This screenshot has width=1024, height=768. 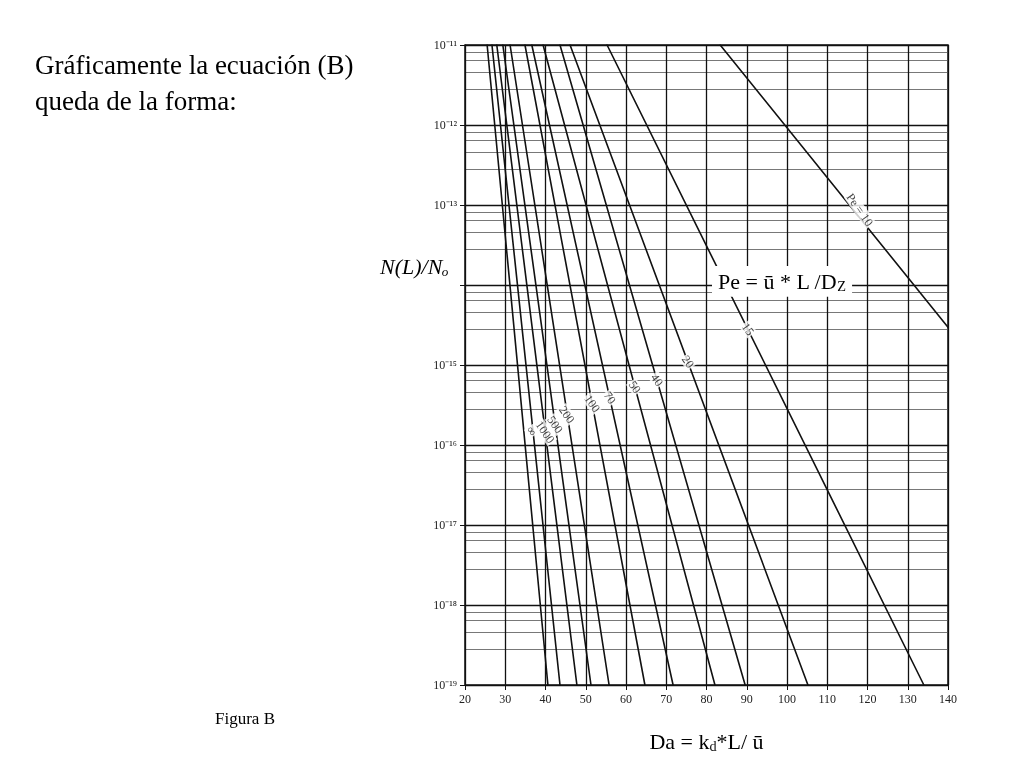 I want to click on y-tick-label: 10⁻¹², so click(x=445, y=125).